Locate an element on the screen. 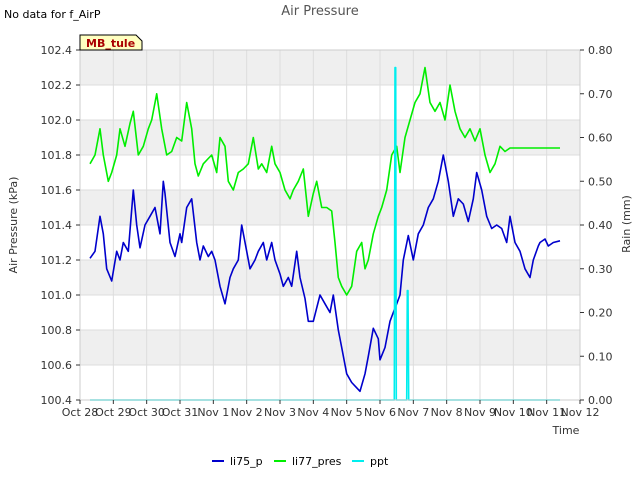  y-tick-label: 102.2 is located at coordinates (57, 85).